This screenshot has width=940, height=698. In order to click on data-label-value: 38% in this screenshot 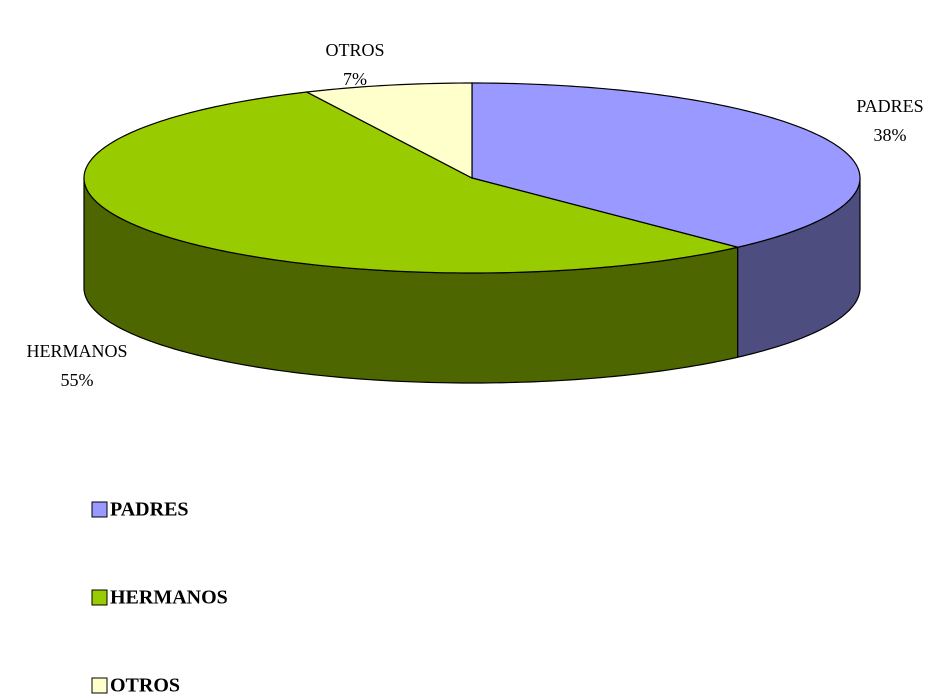, I will do `click(890, 135)`.